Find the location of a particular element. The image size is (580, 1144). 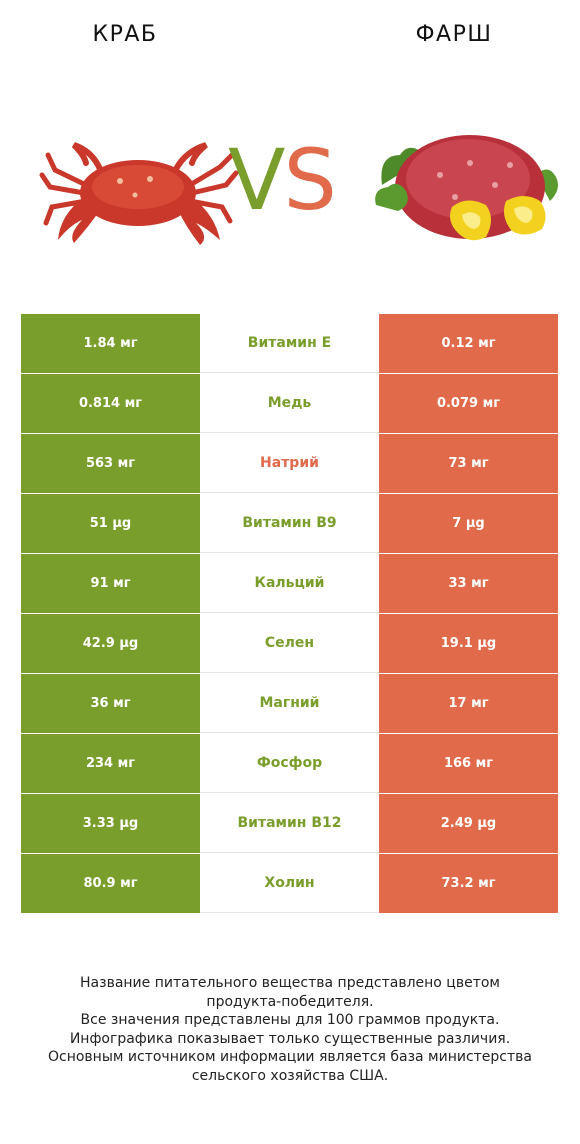

table-row: 3.33 µg Витамин B12 2.49 µg is located at coordinates (289, 823).